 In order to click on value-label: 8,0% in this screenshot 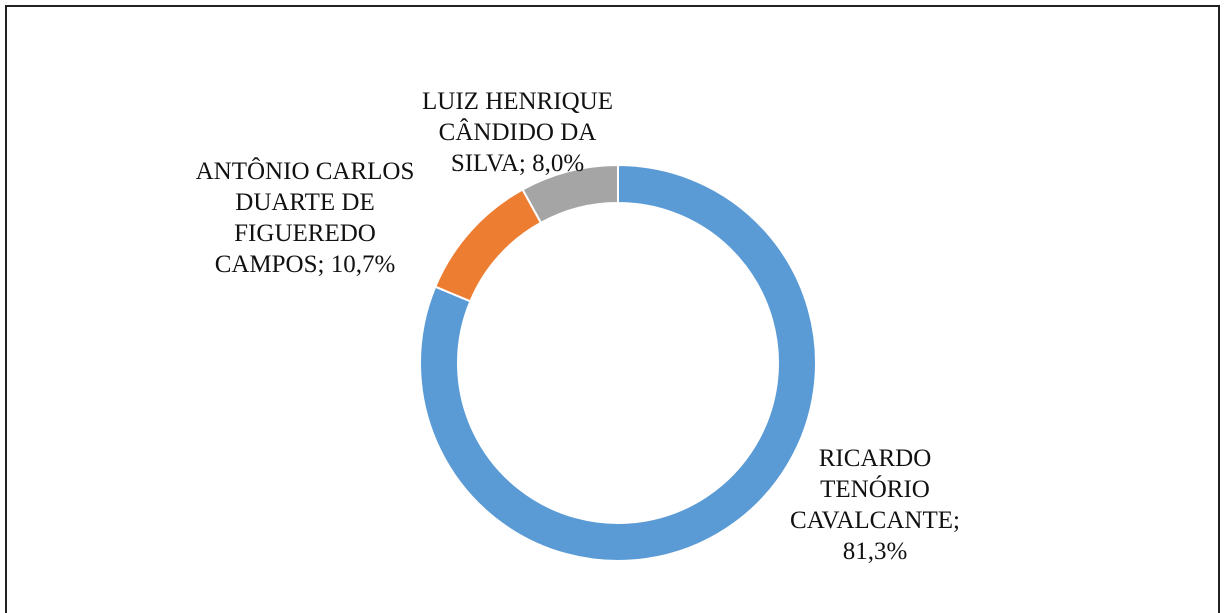, I will do `click(558, 163)`.